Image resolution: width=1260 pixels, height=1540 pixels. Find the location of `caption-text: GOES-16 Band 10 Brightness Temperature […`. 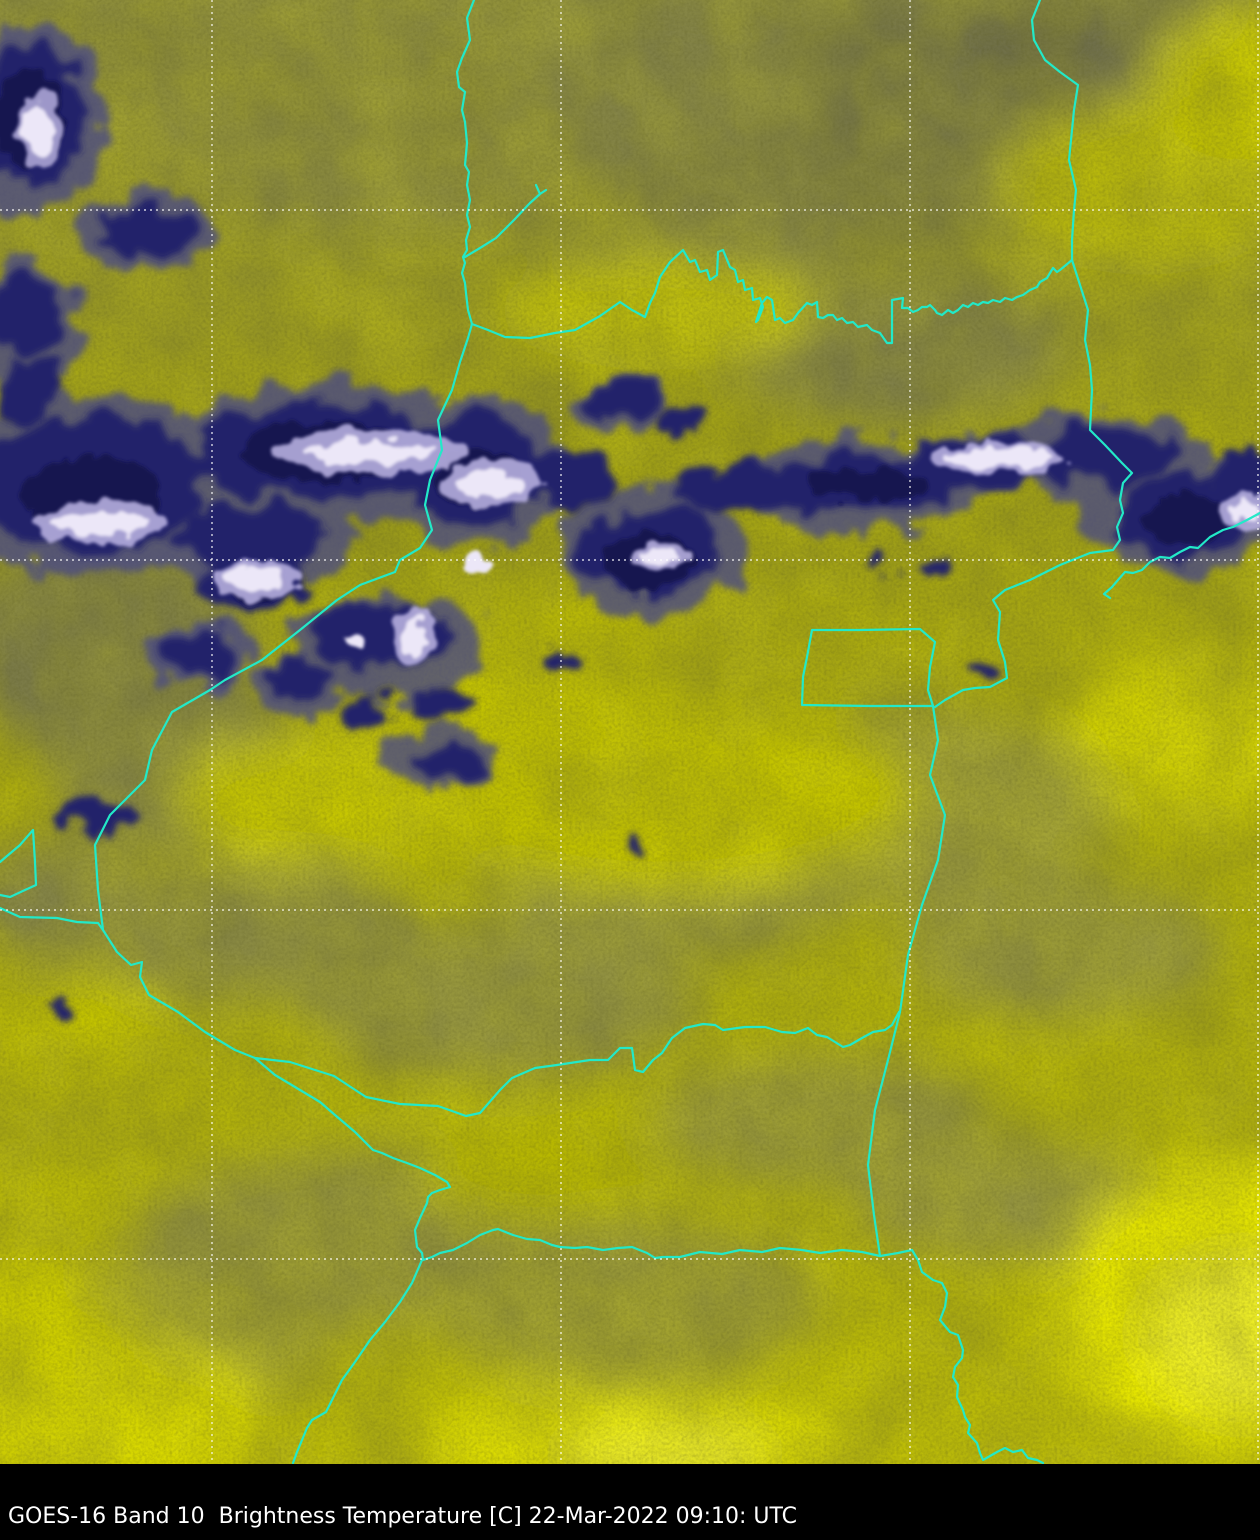

caption-text: GOES-16 Band 10 Brightness Temperature [… is located at coordinates (403, 1516).